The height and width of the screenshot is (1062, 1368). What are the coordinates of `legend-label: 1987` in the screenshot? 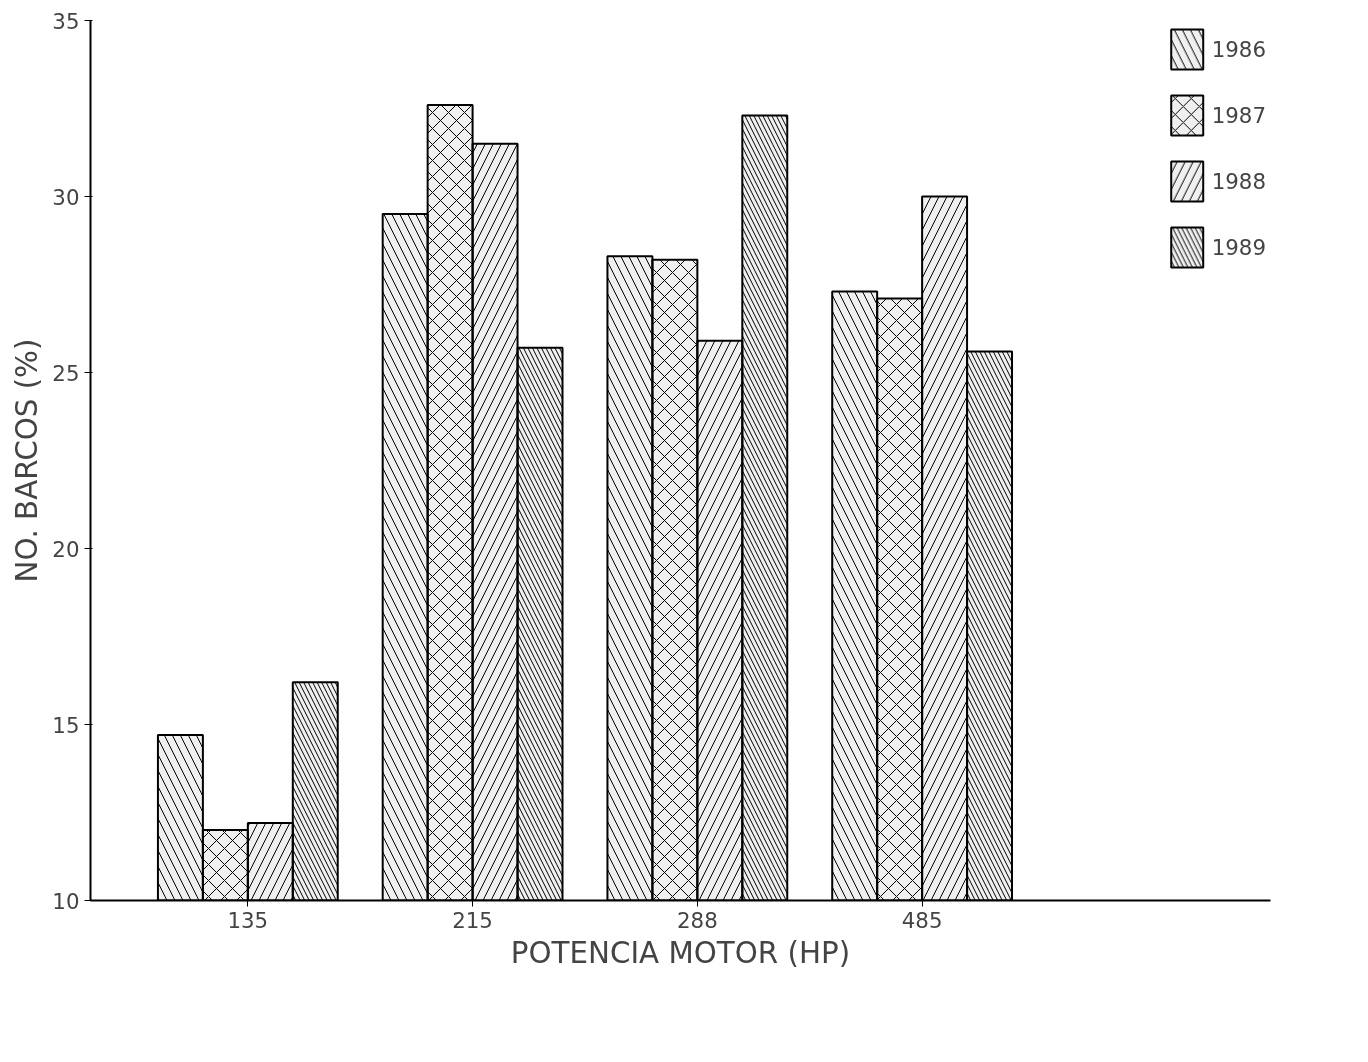 It's located at (1238, 115).